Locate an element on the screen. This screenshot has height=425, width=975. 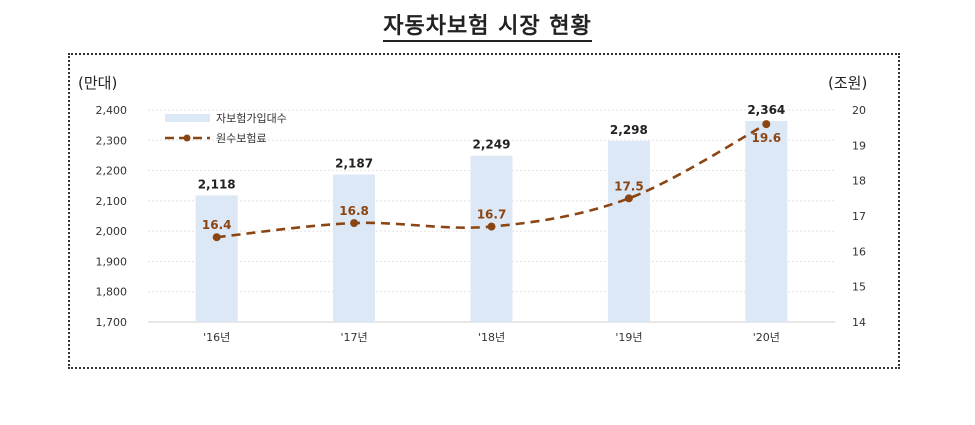
right-tick-label: 15 is located at coordinates (859, 287).